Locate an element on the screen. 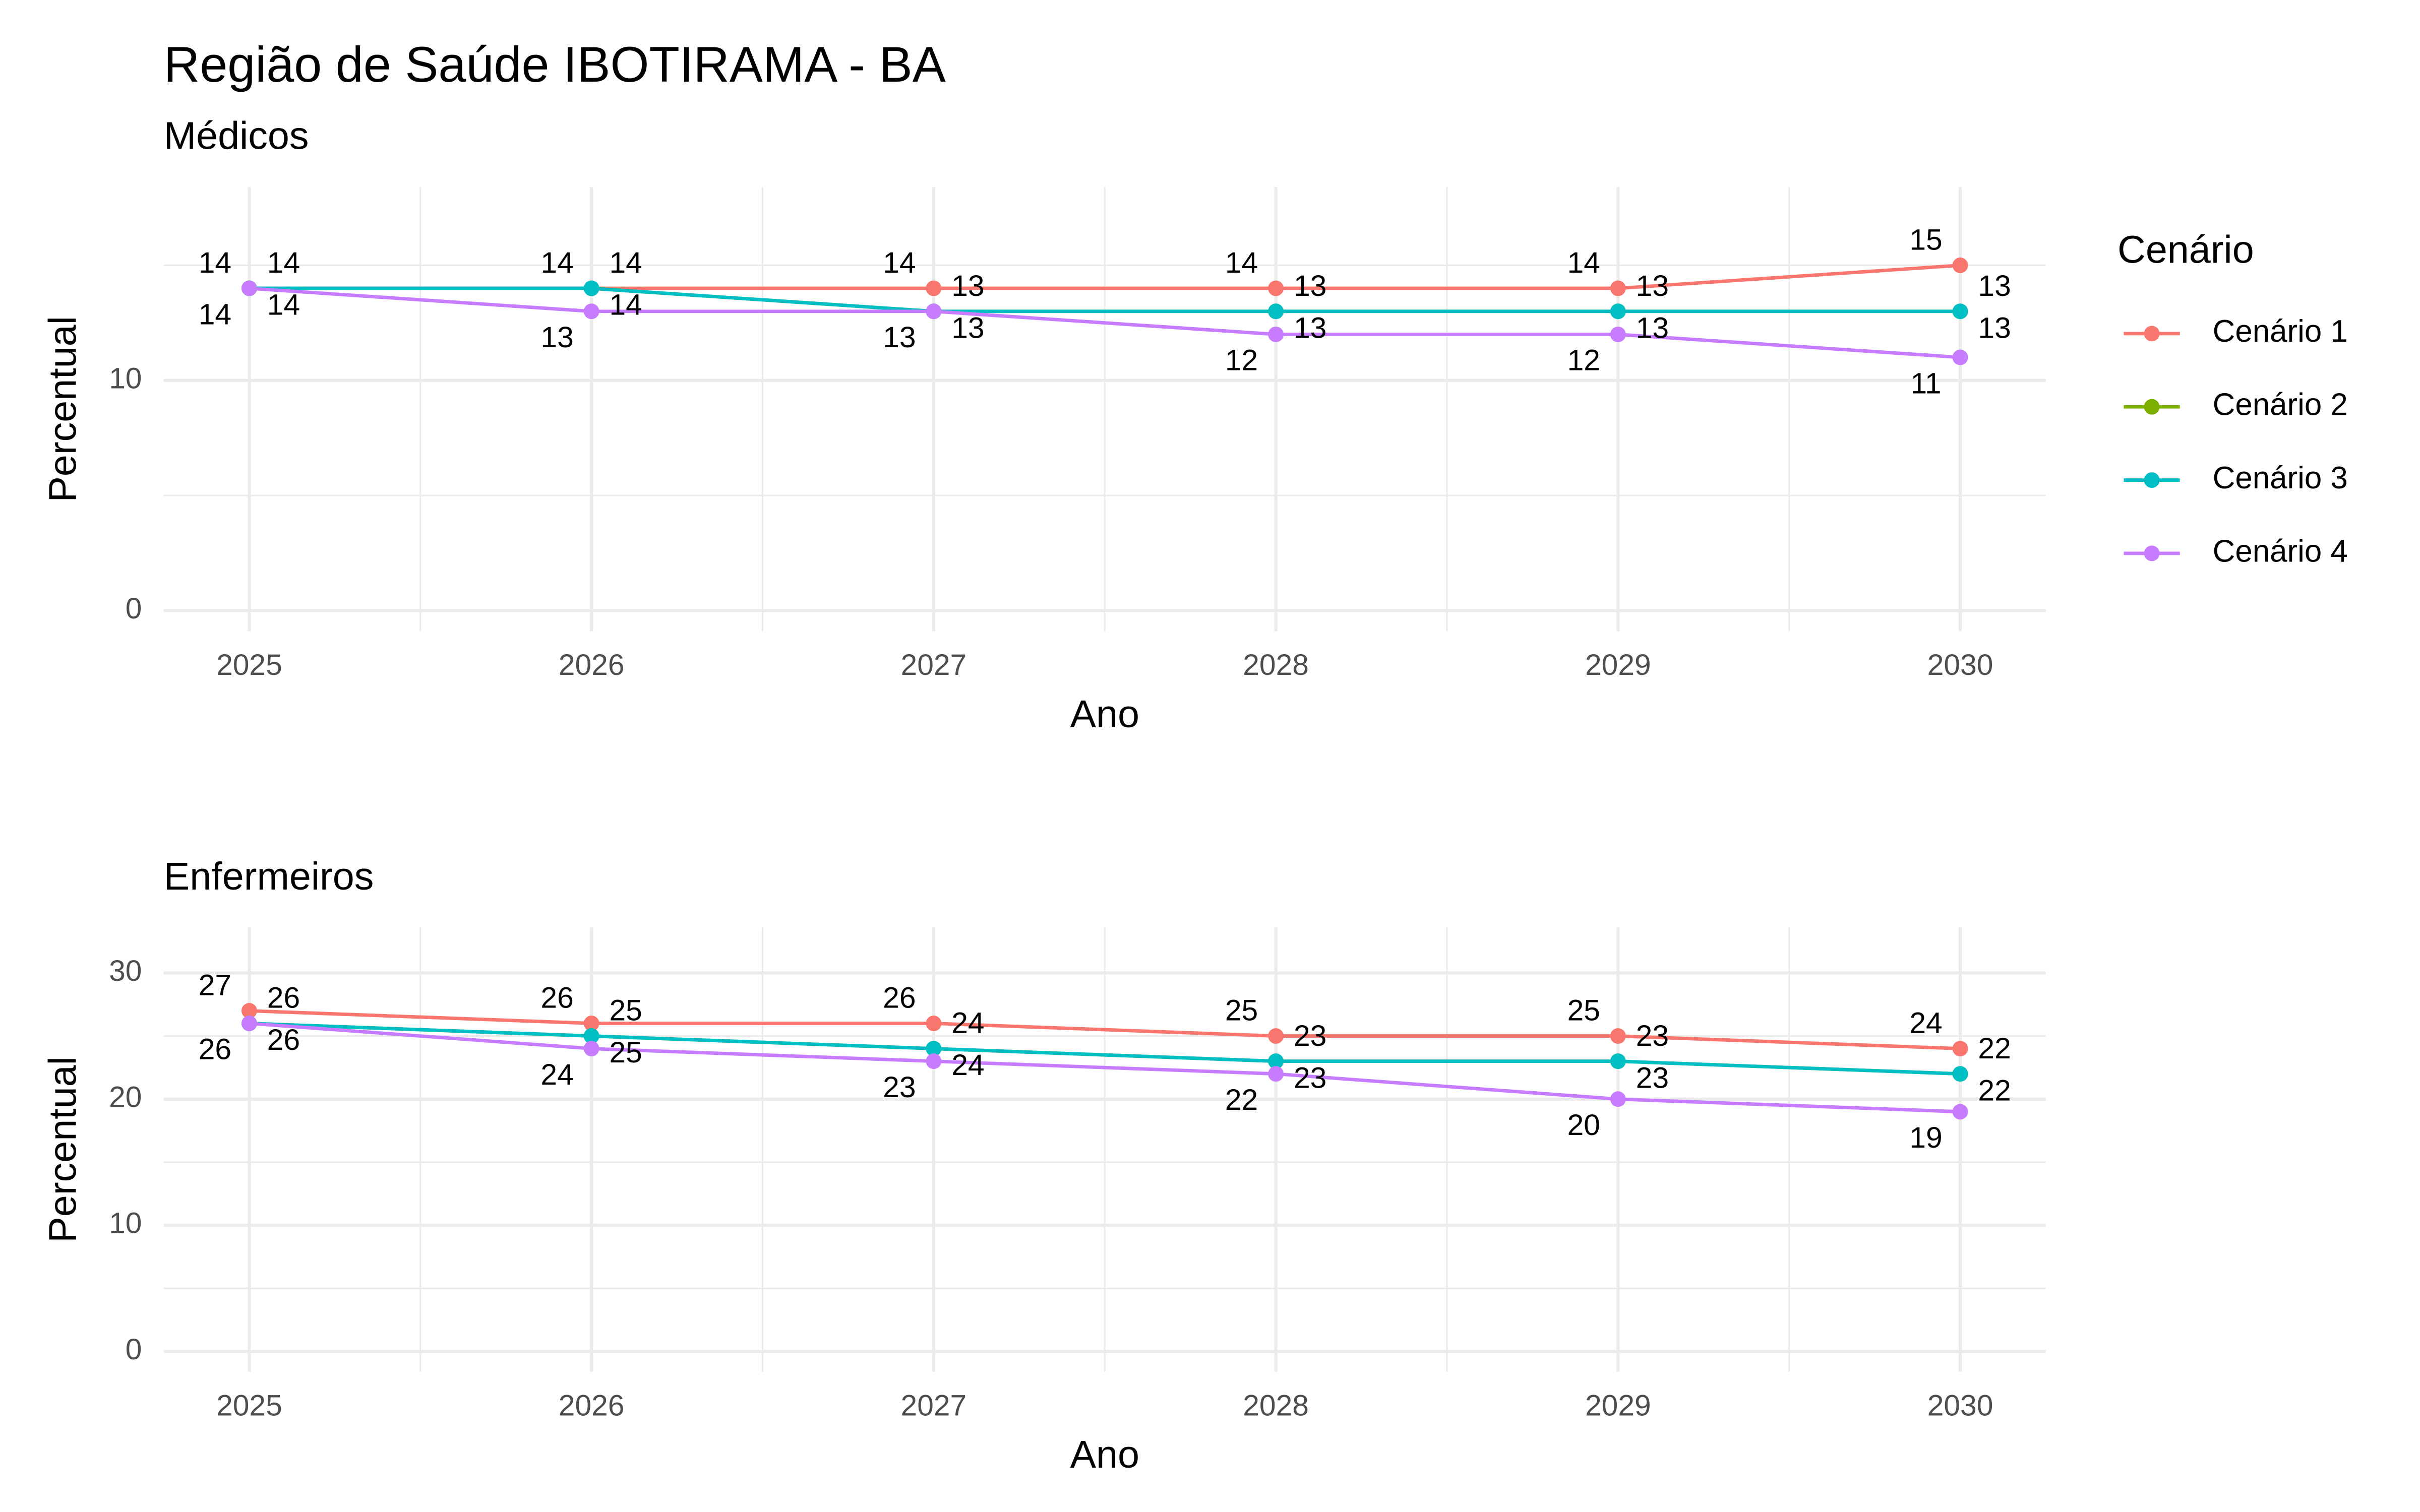 This screenshot has width=2420, height=1512. data-label: 27 is located at coordinates (215, 985).